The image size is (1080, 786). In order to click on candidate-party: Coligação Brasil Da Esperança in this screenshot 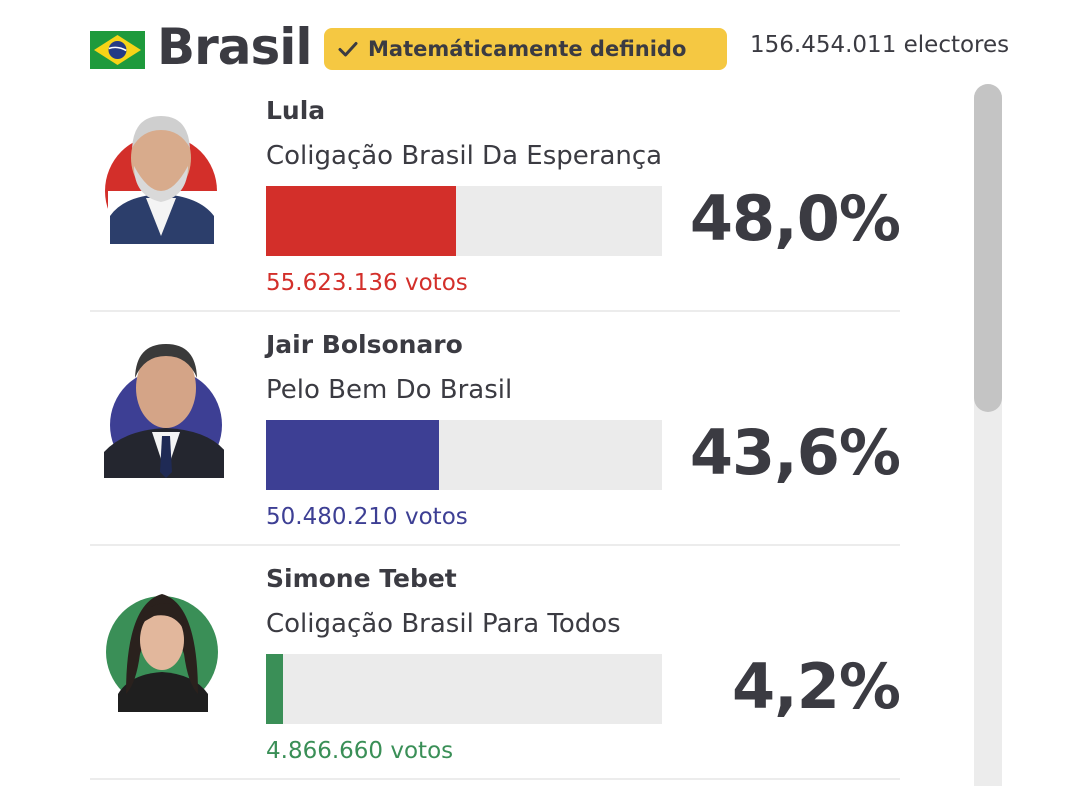, I will do `click(464, 156)`.